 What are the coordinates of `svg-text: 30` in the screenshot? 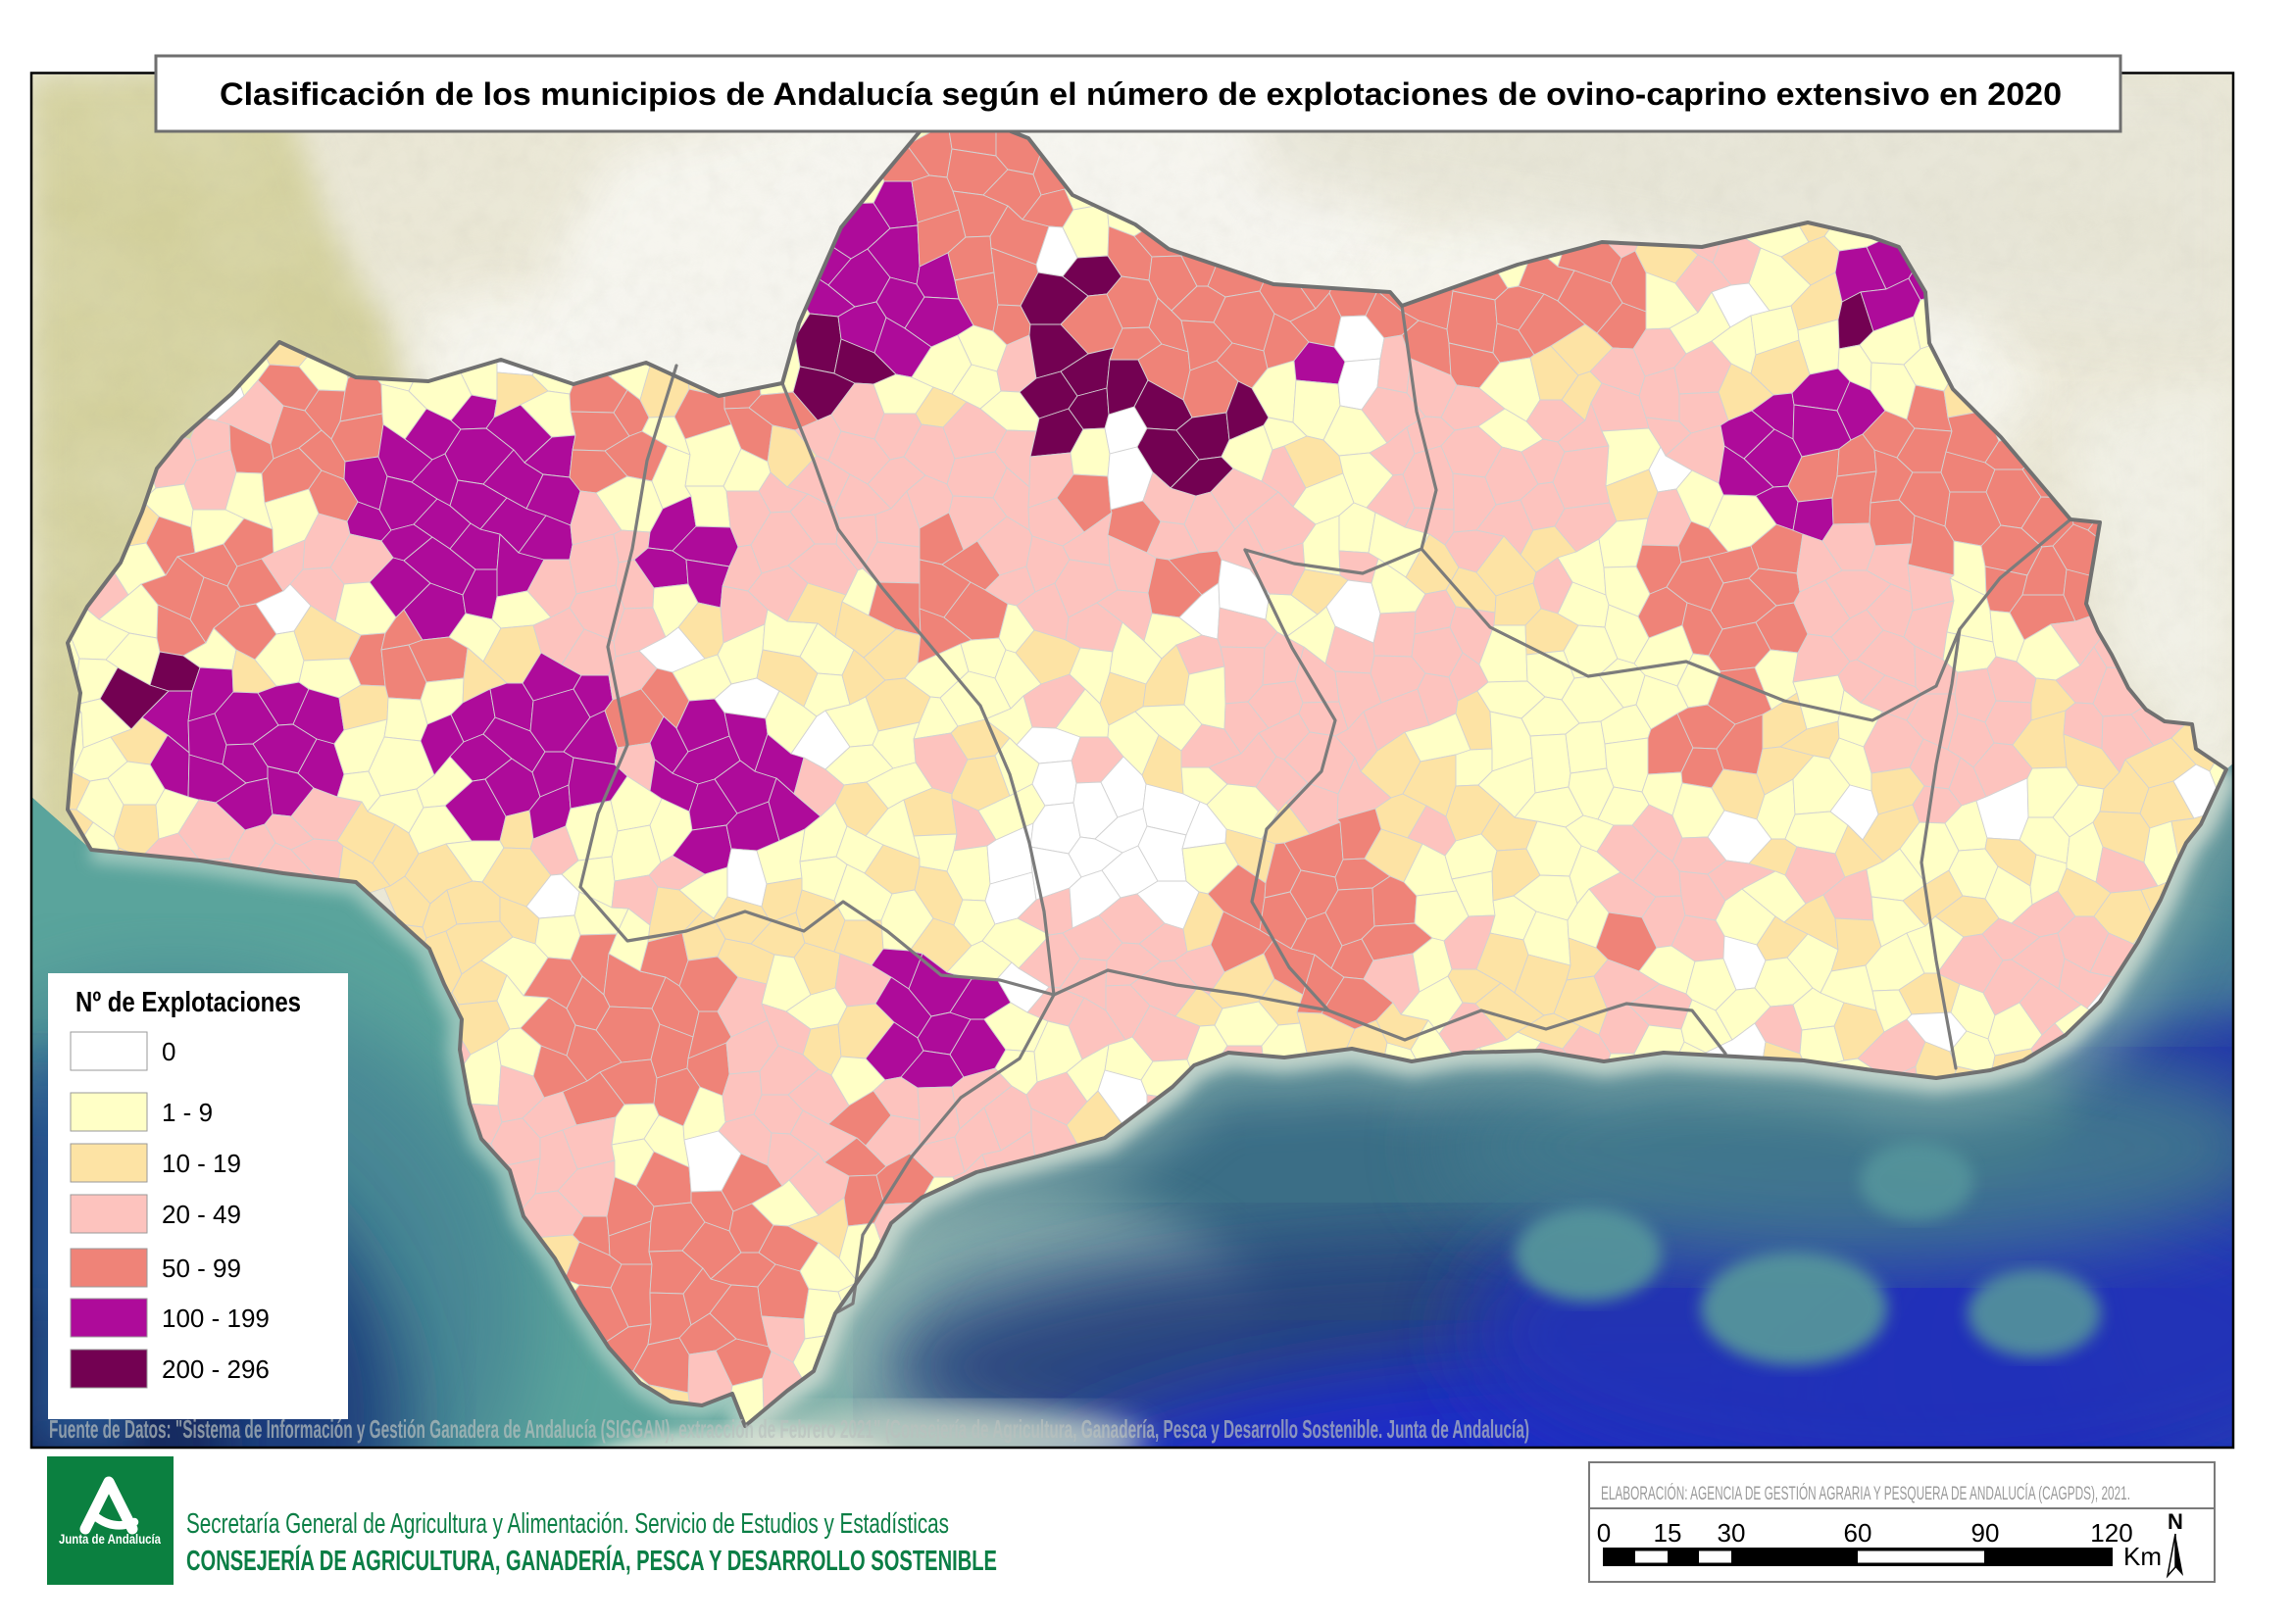 It's located at (1732, 1533).